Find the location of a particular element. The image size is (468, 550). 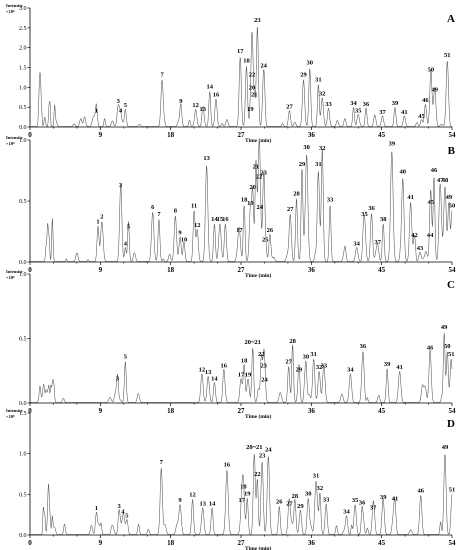

peak-label: 22 is located at coordinates (259, 176).